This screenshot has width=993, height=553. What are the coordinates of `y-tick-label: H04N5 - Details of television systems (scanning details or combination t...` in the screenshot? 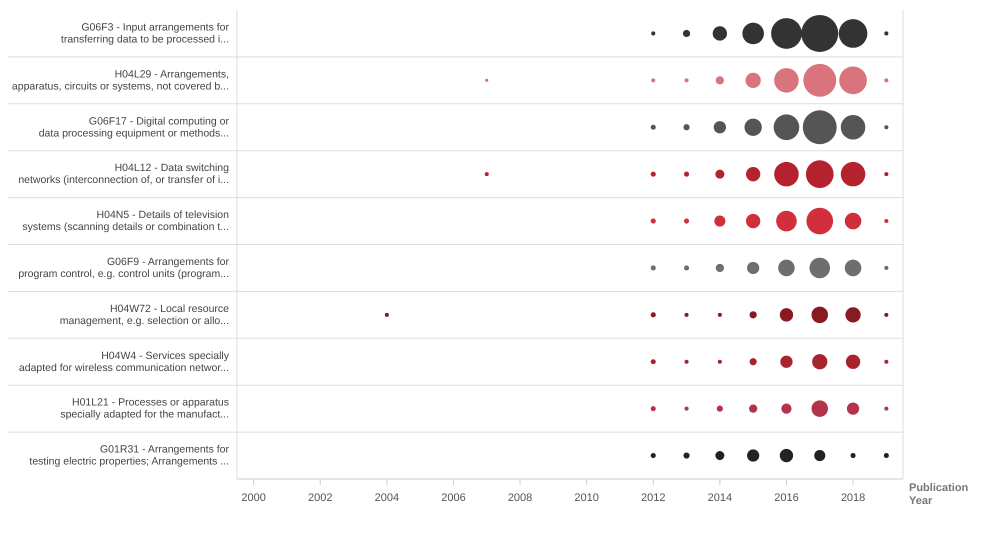 It's located at (126, 220).